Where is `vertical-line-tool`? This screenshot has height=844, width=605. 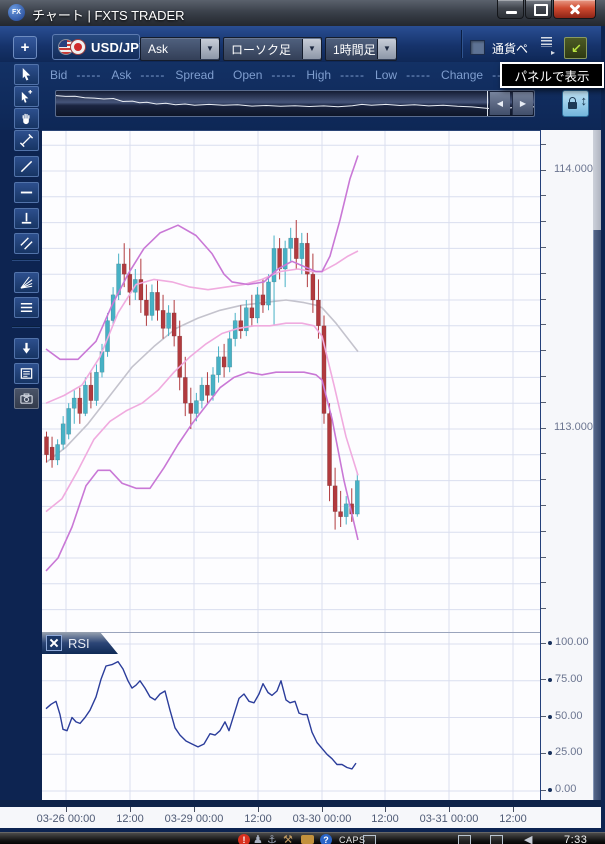
vertical-line-tool is located at coordinates (26, 218).